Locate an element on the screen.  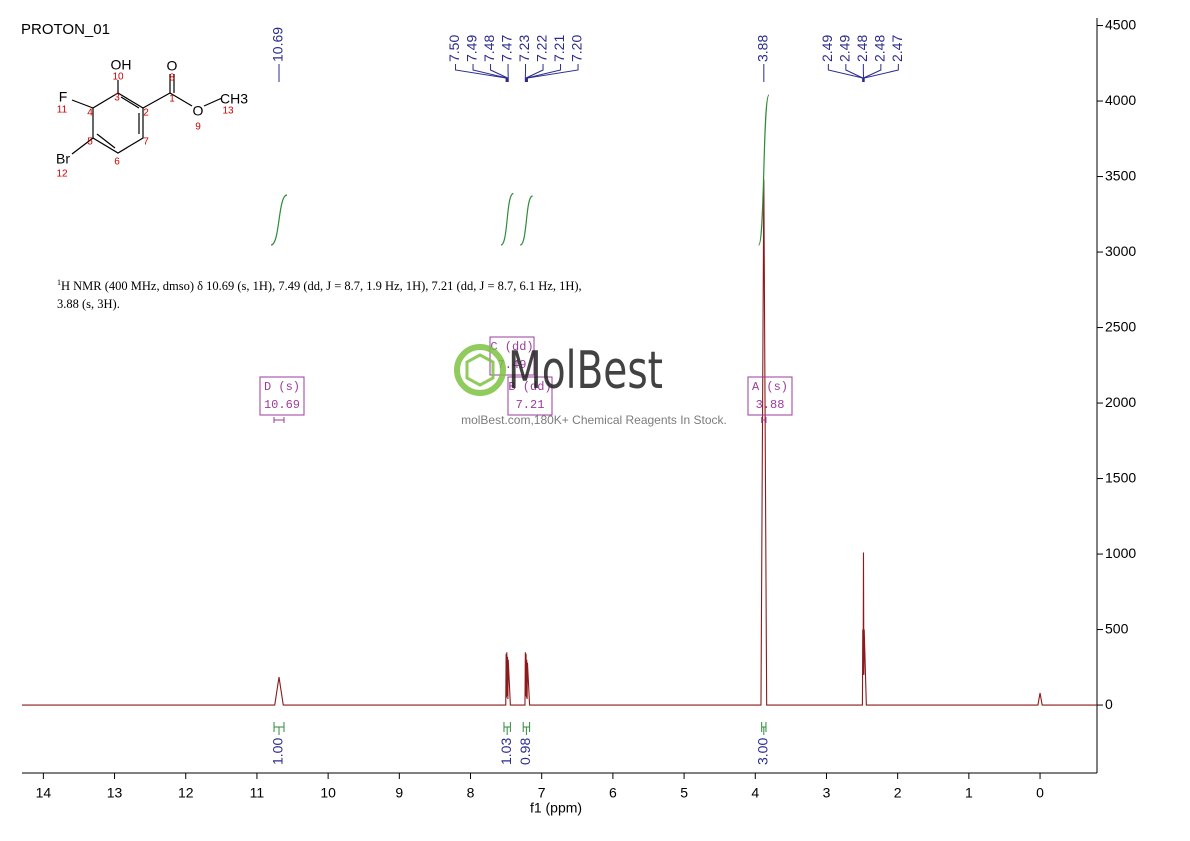
atom-label: 13 is located at coordinates (228, 111).